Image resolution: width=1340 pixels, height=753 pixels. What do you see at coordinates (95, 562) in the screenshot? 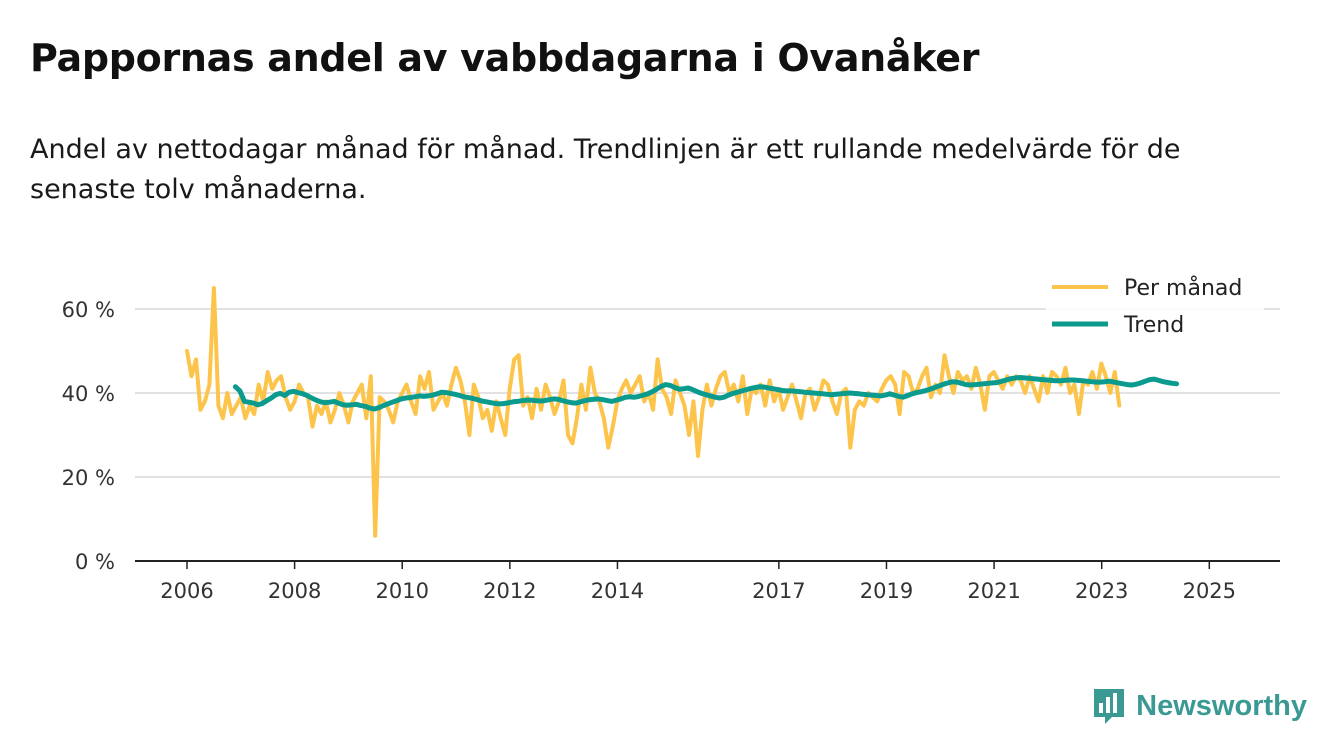
I see `y-tick-label: 0 %` at bounding box center [95, 562].